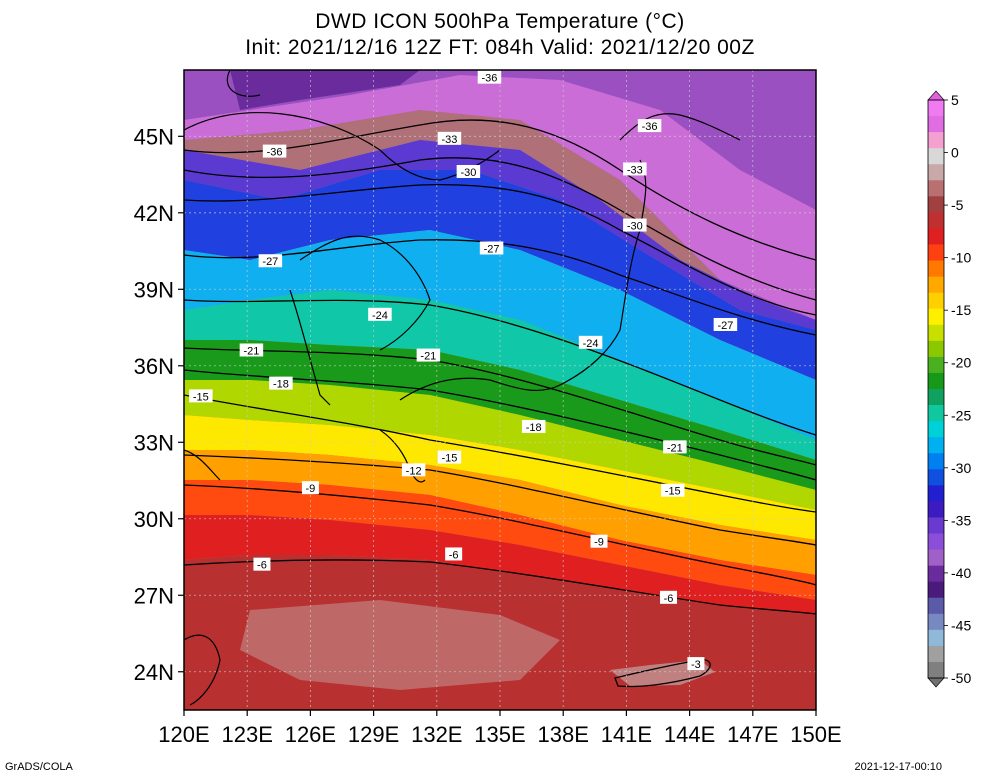  Describe the element at coordinates (936, 682) in the screenshot. I see `colorbar-bottom-arrow` at that location.